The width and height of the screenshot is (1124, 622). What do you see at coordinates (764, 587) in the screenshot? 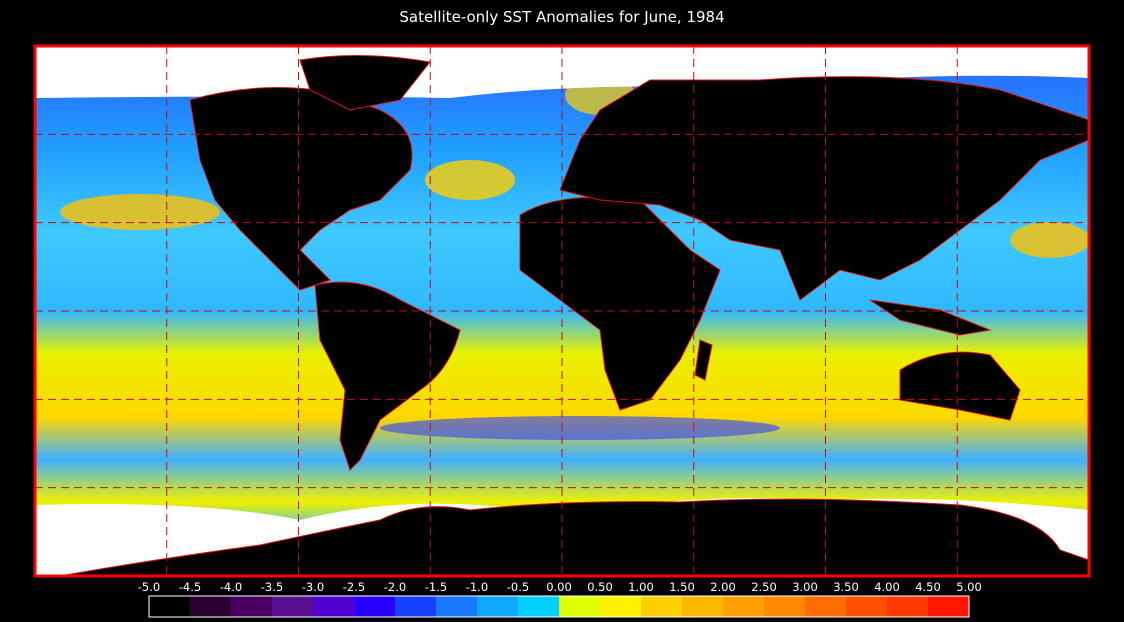
I see `colorbar-label: 2.50` at bounding box center [764, 587].